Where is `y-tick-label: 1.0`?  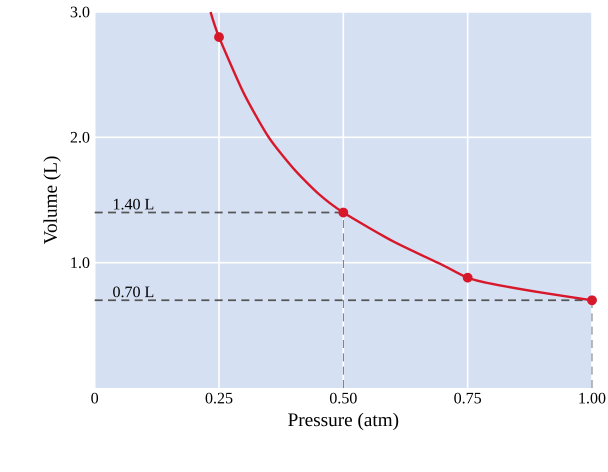 y-tick-label: 1.0 is located at coordinates (80, 262).